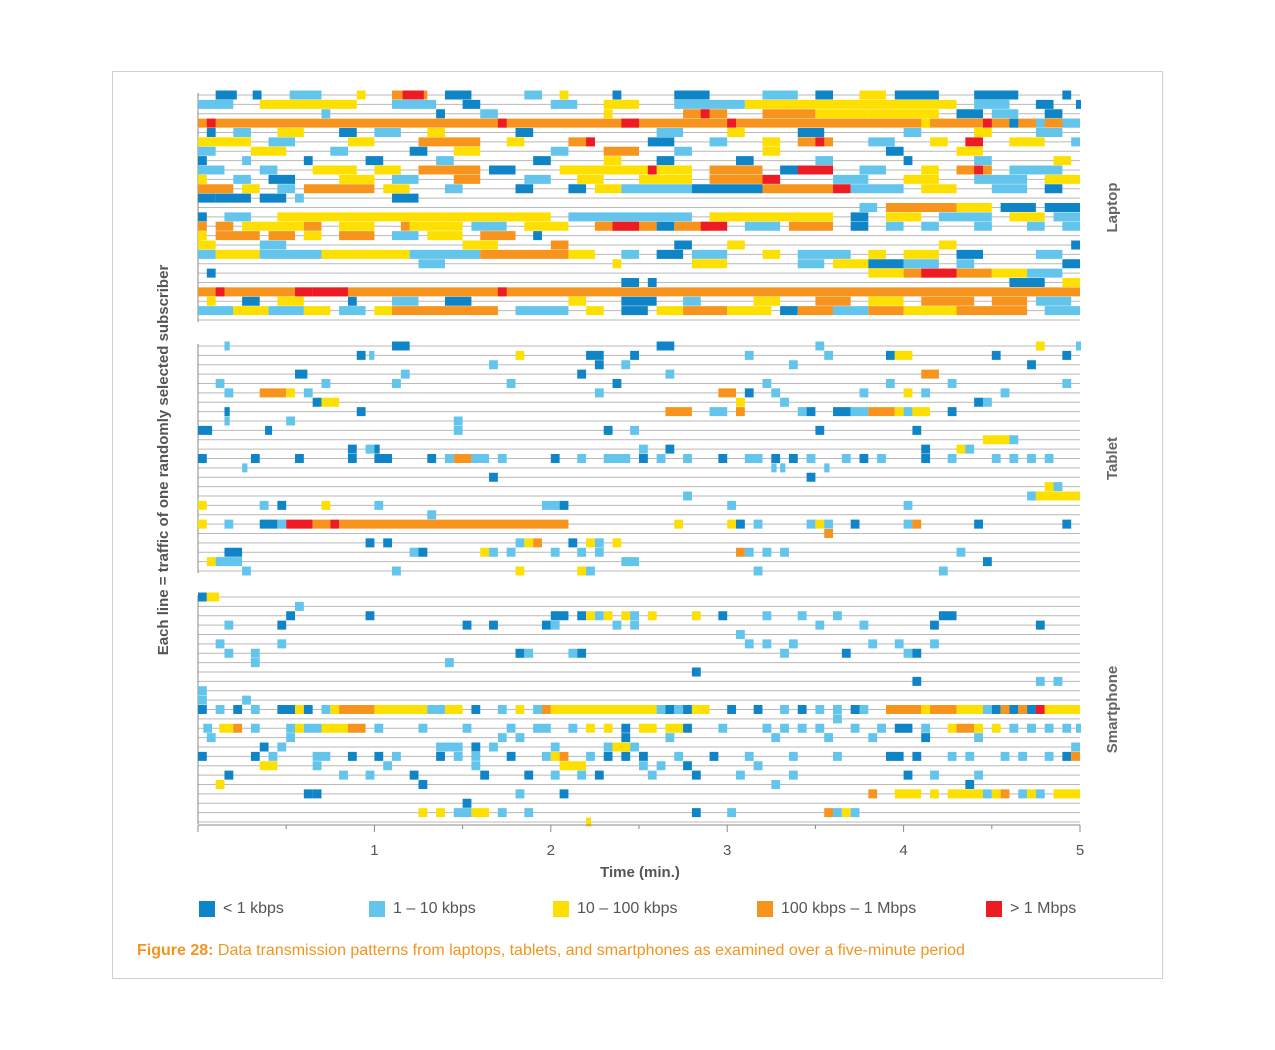 Image resolution: width=1275 pixels, height=1050 pixels. What do you see at coordinates (640, 872) in the screenshot?
I see `x-axis-label: Time (min.)` at bounding box center [640, 872].